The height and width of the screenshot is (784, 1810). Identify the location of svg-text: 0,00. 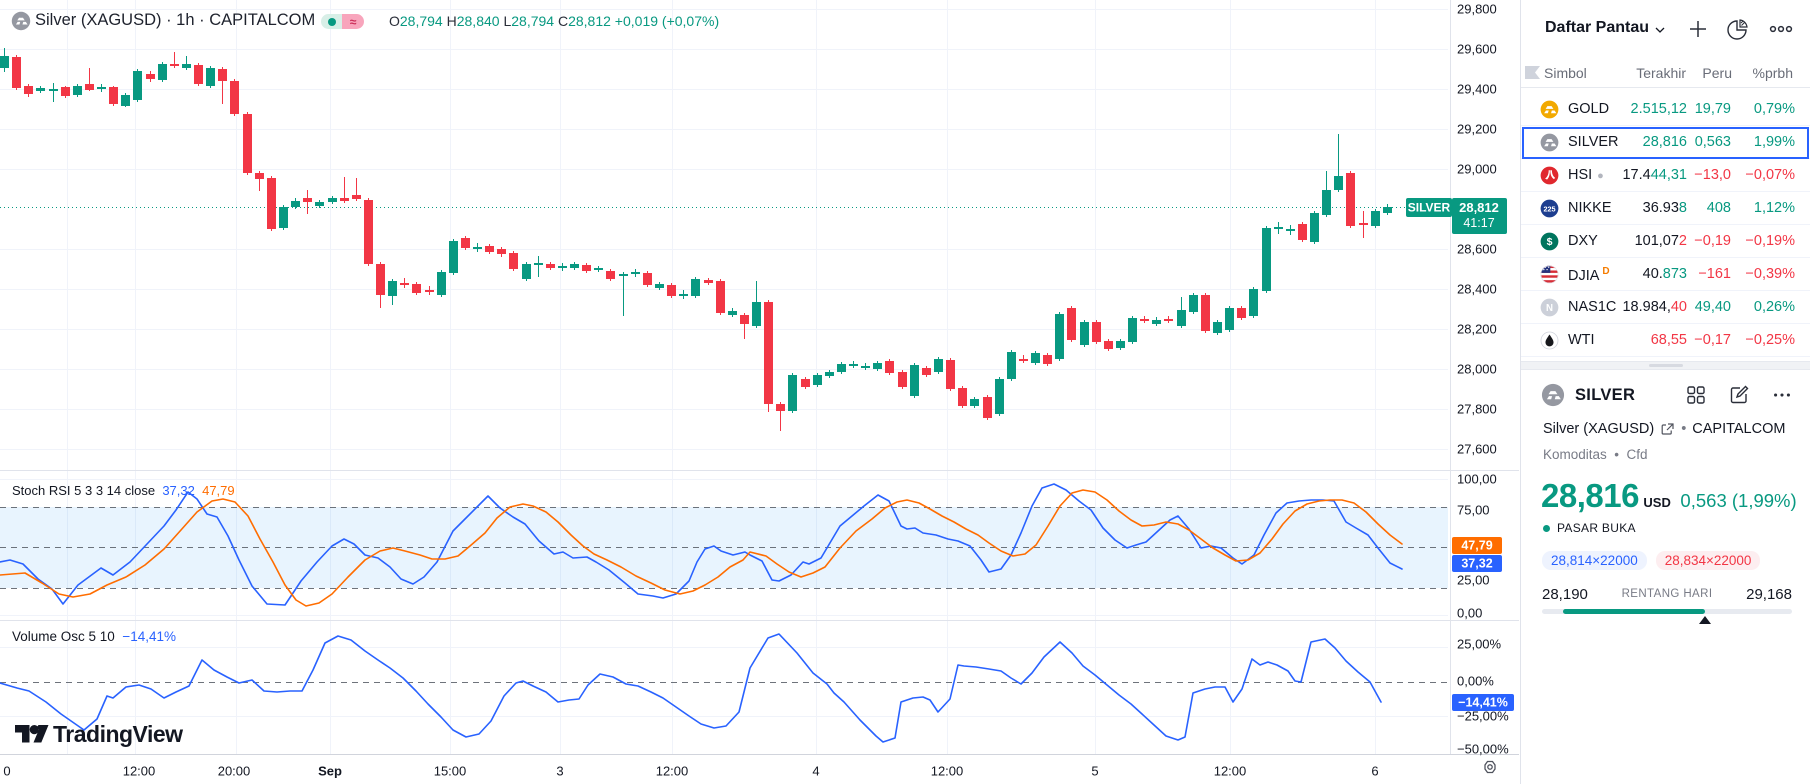
(1469, 612).